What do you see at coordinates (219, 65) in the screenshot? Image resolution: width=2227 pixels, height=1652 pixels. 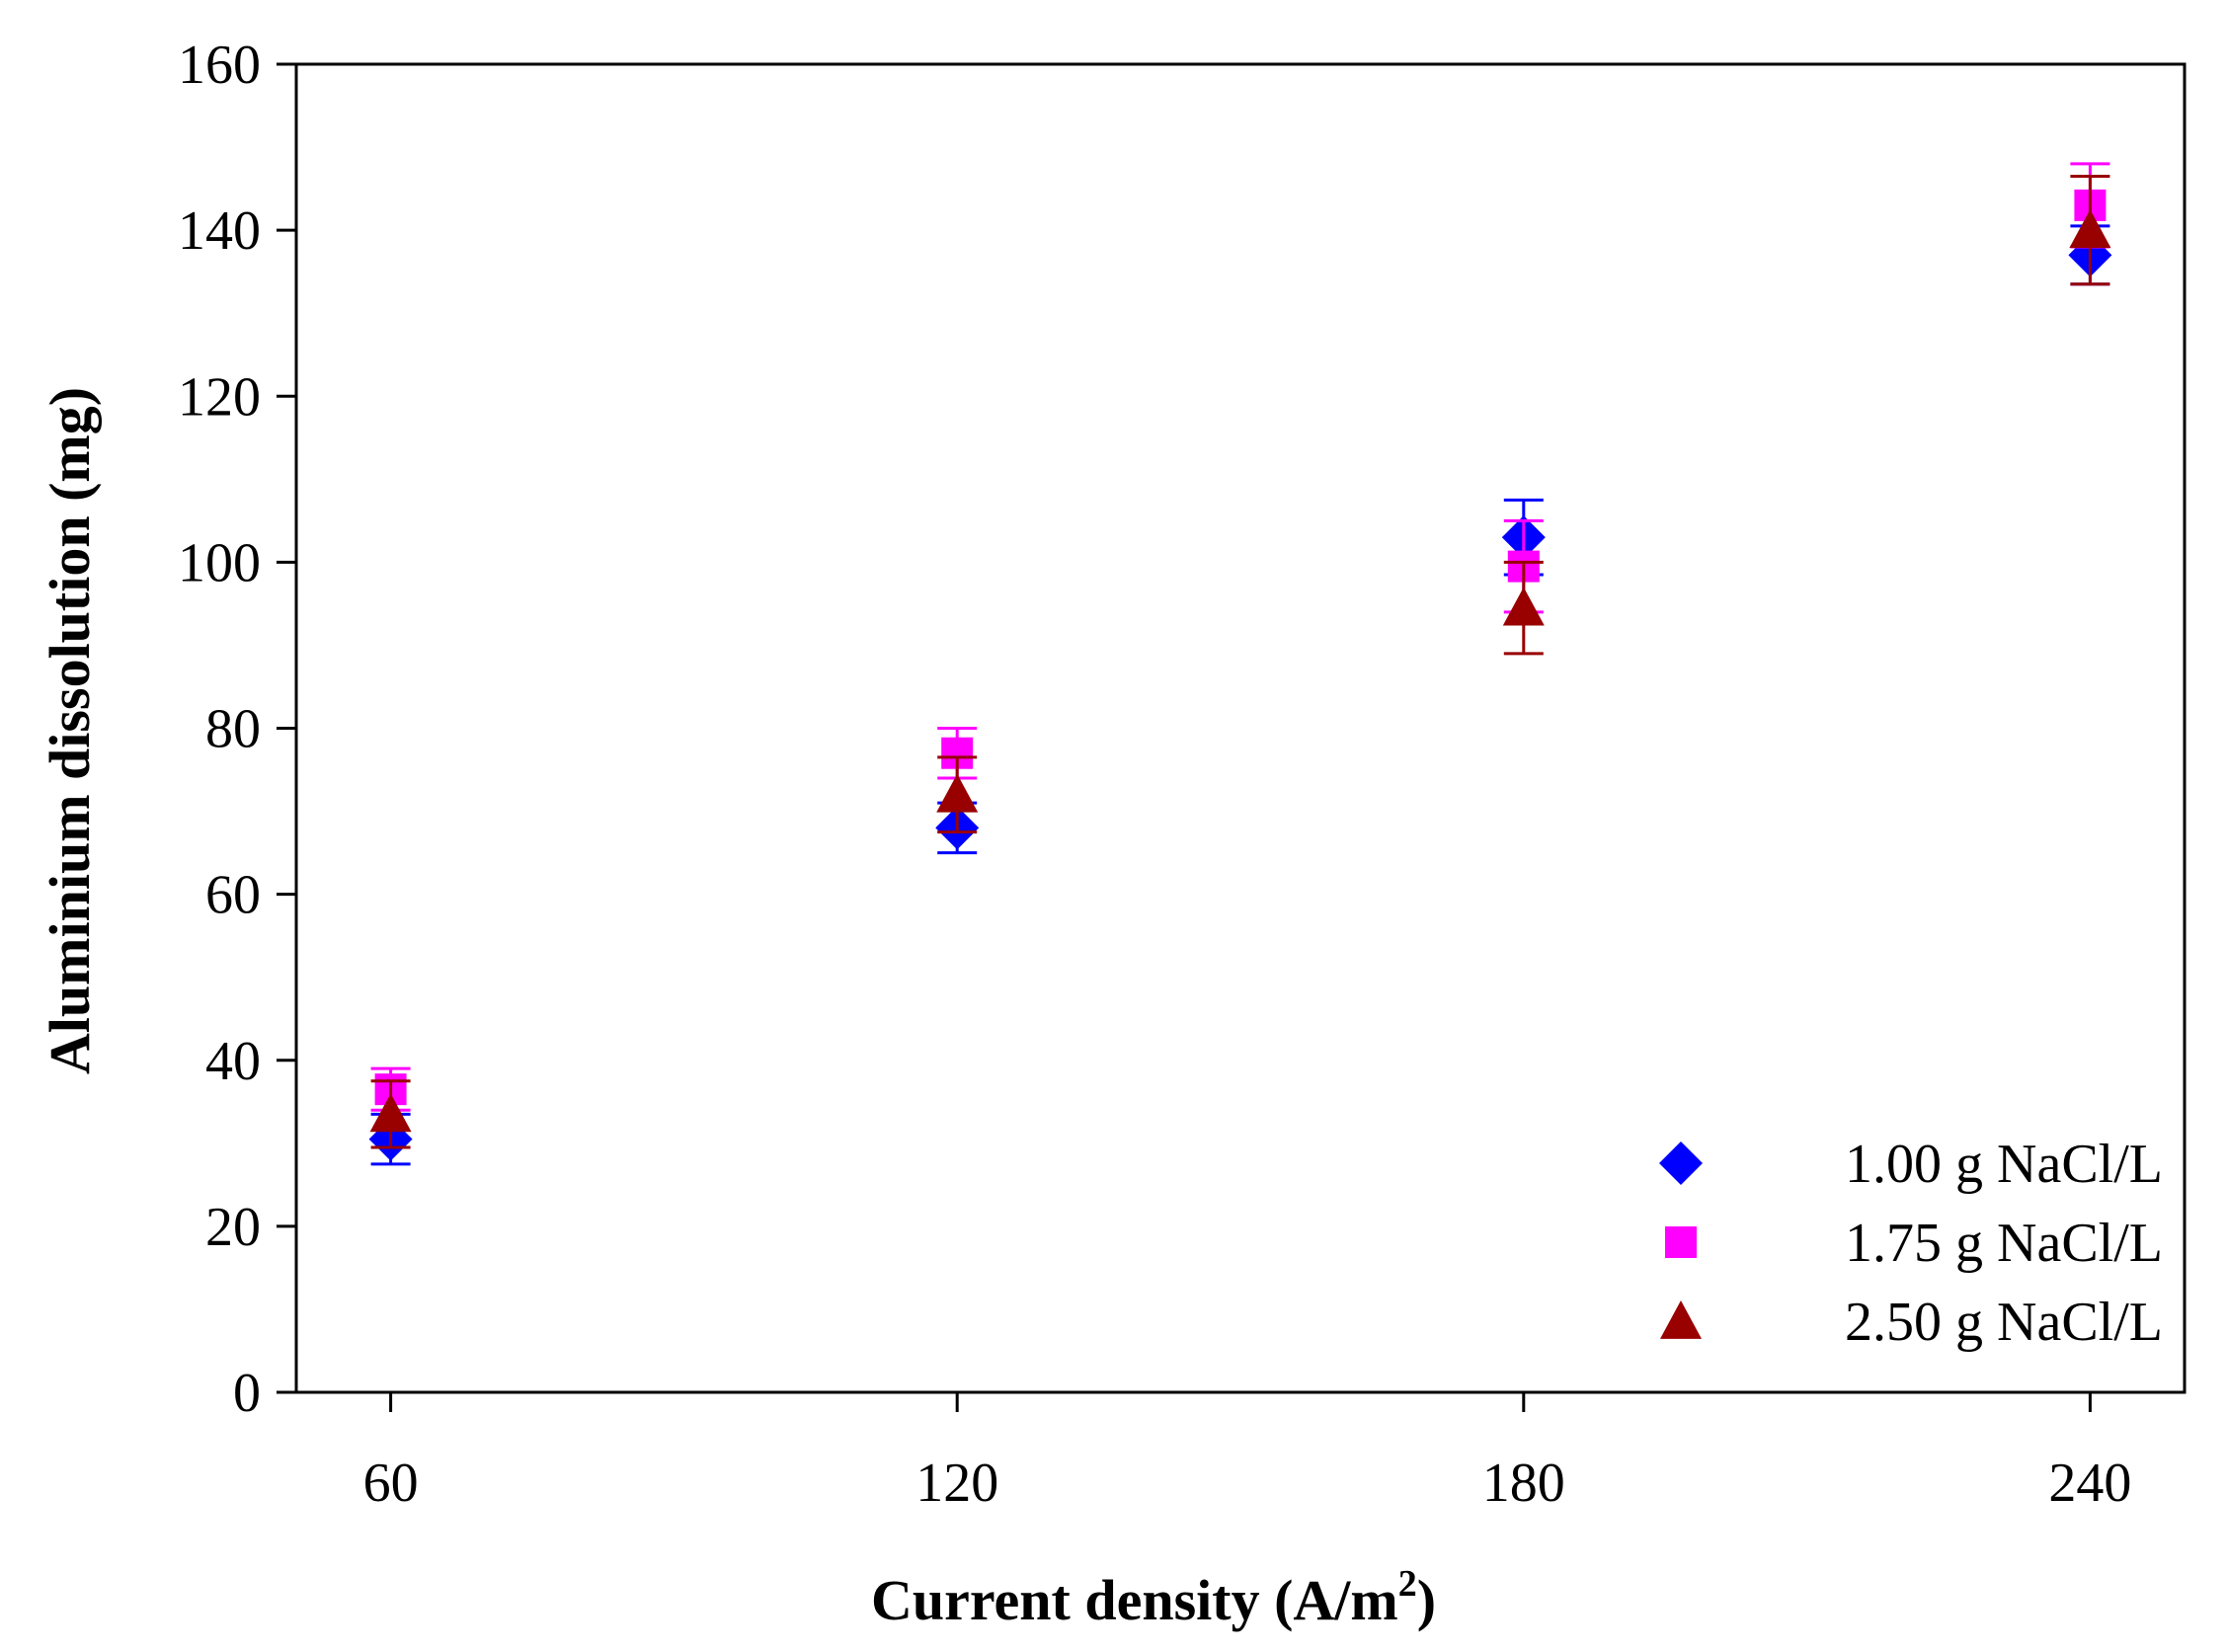 I see `y-tick-label: 160` at bounding box center [219, 65].